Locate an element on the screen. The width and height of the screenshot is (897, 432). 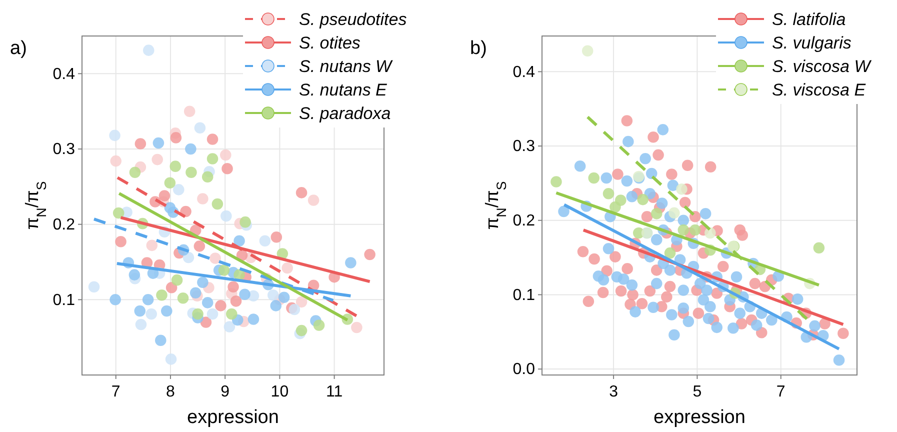
y-tick-label: 0.0 is located at coordinates (524, 369).